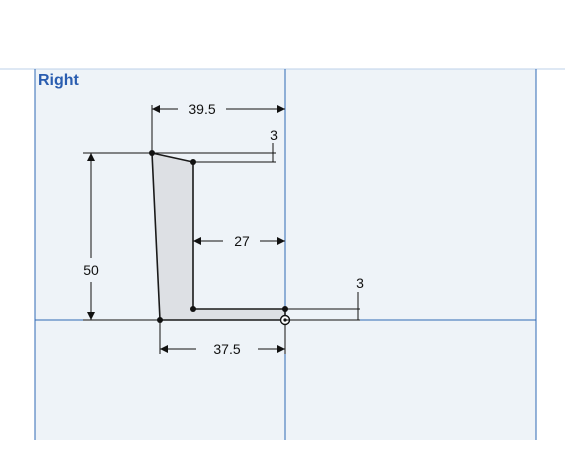 This screenshot has height=465, width=565. Describe the element at coordinates (324, 298) in the screenshot. I see `dimension-base-thickness: 3` at that location.